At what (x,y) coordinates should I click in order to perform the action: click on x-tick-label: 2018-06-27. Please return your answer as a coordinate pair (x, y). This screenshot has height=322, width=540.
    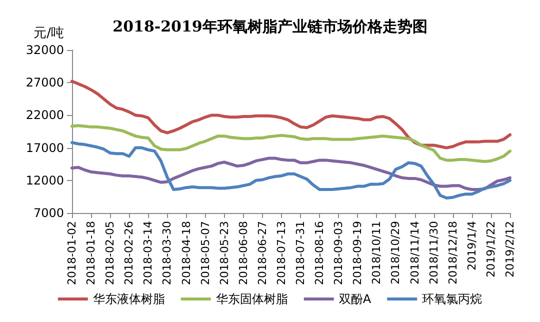
    Looking at the image, I should click on (262, 253).